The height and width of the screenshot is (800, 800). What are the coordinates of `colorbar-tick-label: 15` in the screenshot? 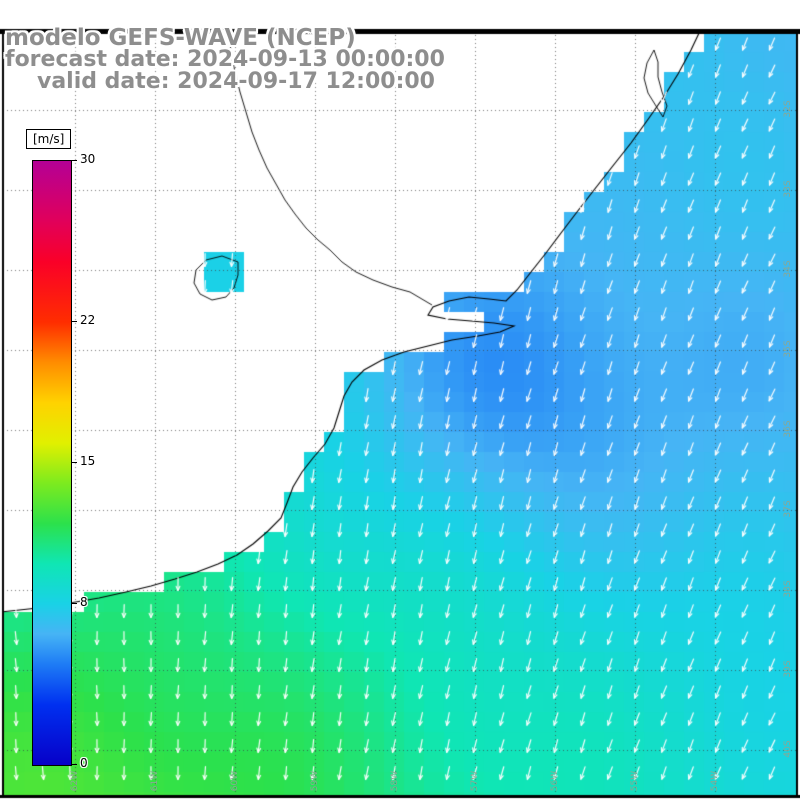 It's located at (88, 461).